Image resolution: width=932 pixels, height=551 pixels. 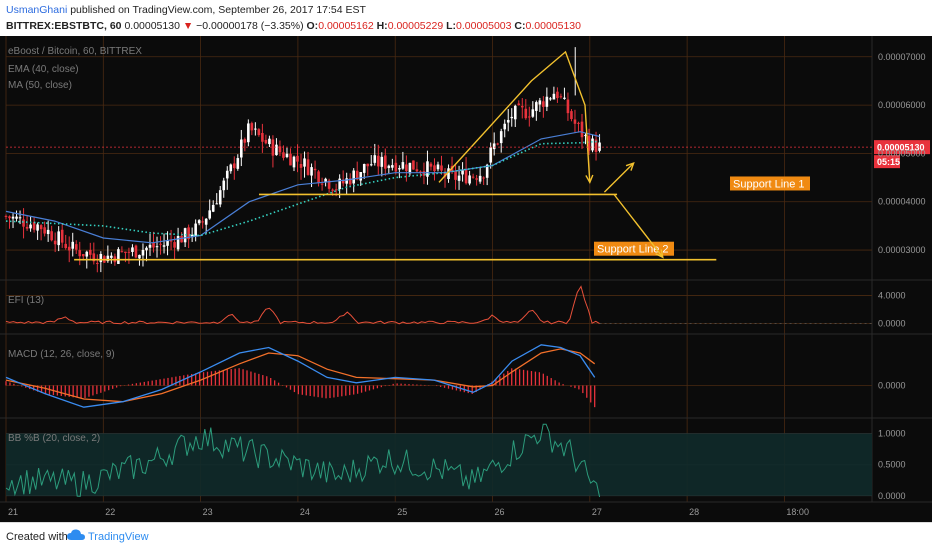 I want to click on x-tick-label: 24, so click(x=305, y=512).